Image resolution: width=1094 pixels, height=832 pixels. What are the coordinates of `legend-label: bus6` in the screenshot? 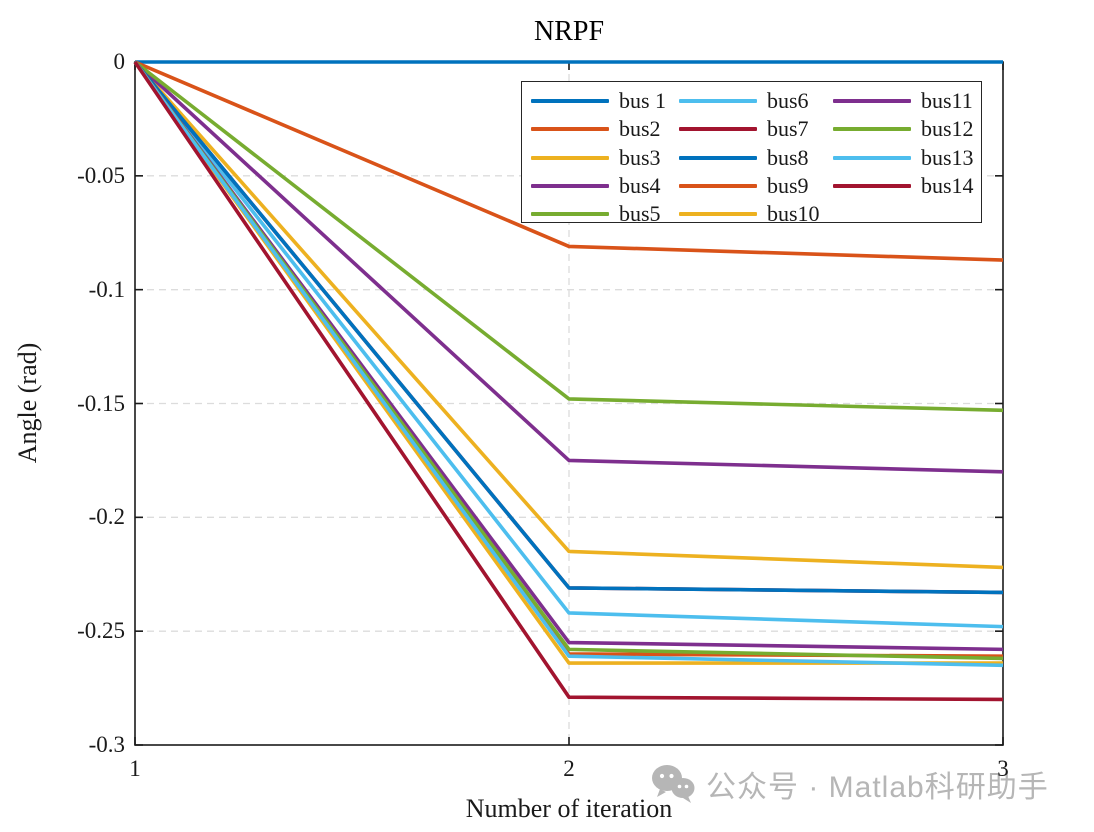 It's located at (788, 100).